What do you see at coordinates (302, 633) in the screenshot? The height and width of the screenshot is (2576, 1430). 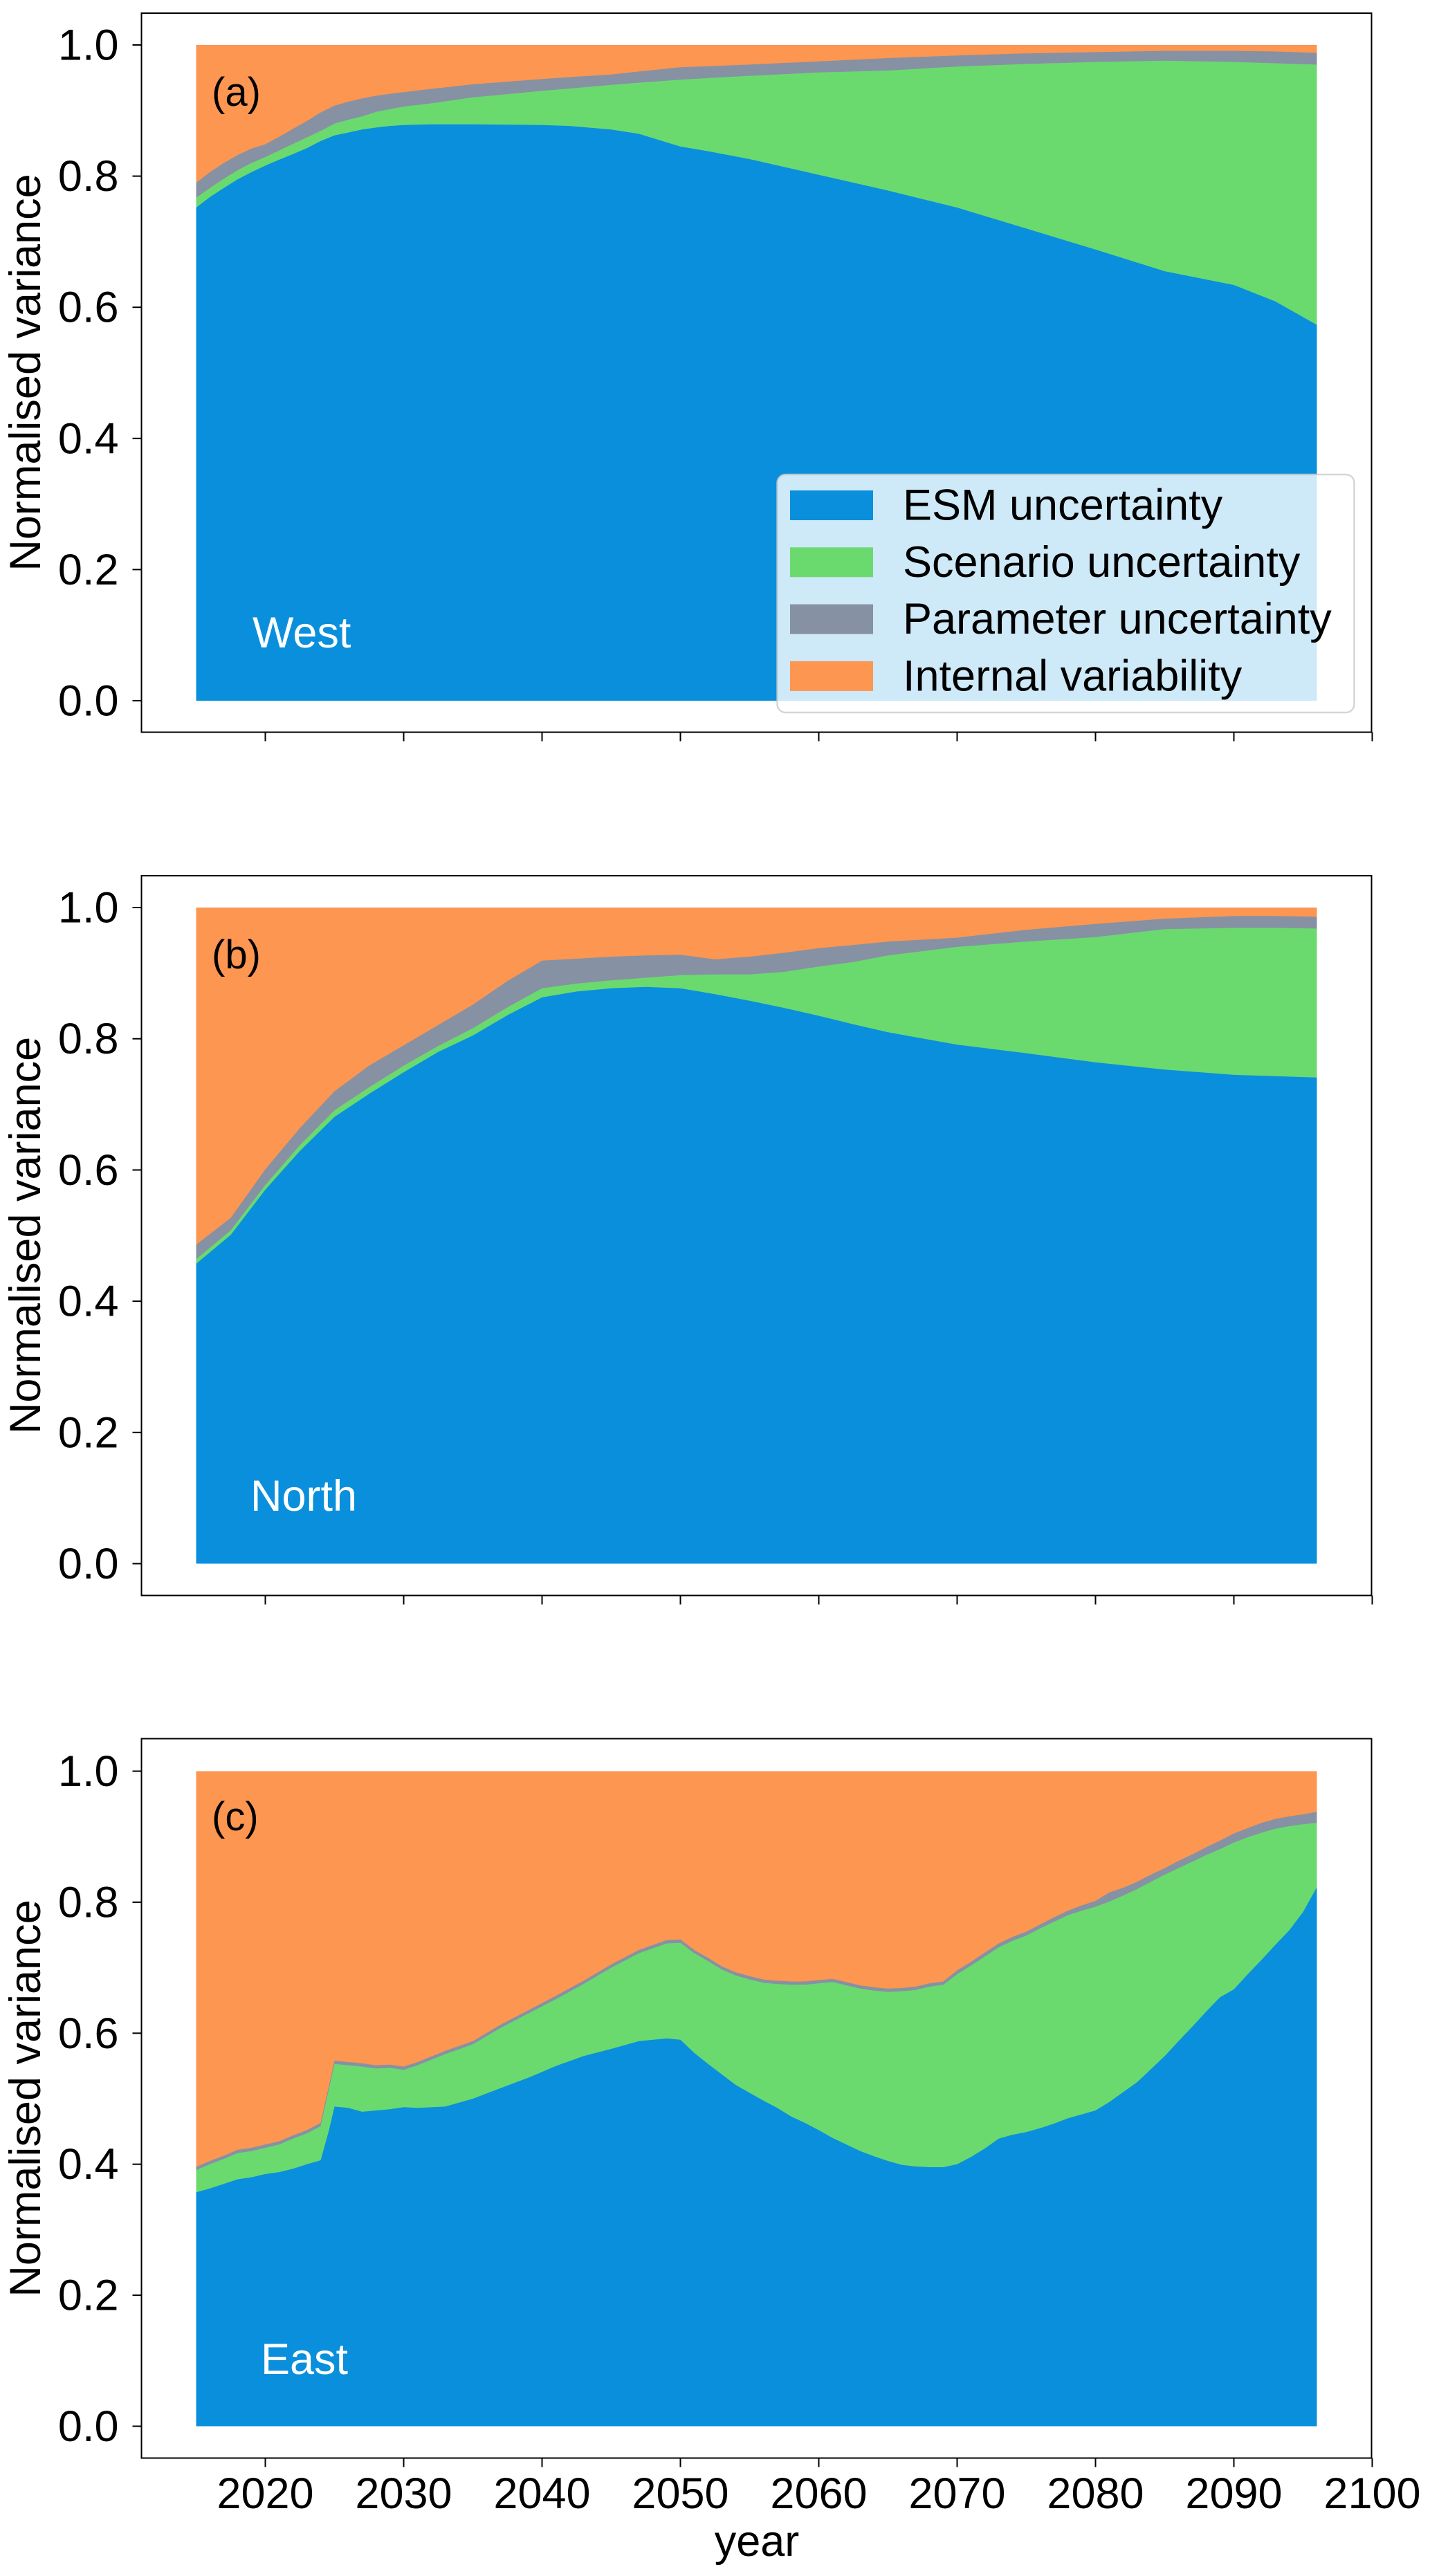 I see `svg-text: West` at bounding box center [302, 633].